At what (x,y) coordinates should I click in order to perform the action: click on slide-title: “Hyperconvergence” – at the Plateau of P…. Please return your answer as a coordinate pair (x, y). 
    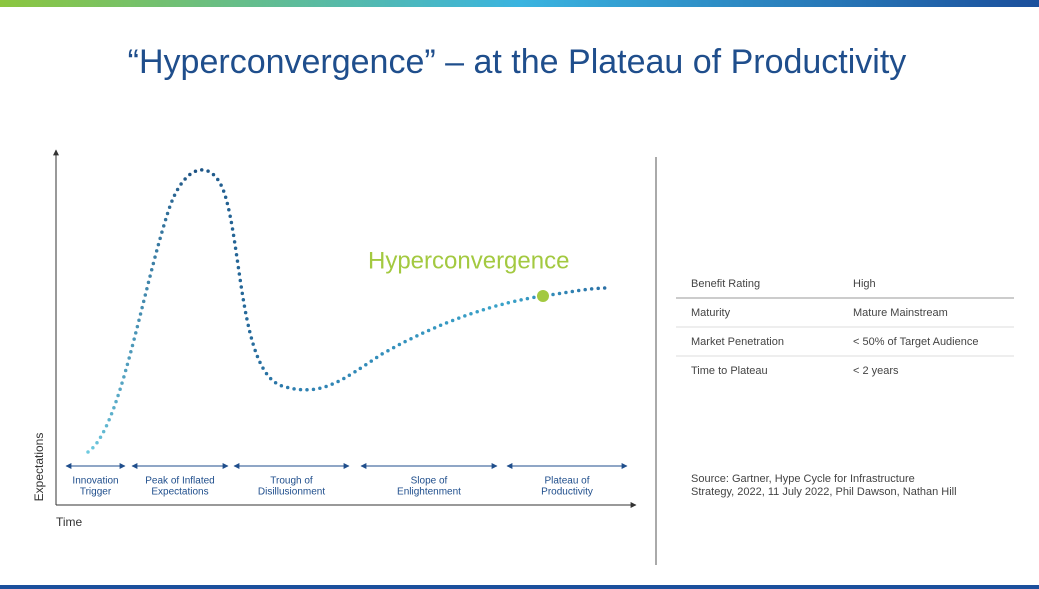
    Looking at the image, I should click on (517, 62).